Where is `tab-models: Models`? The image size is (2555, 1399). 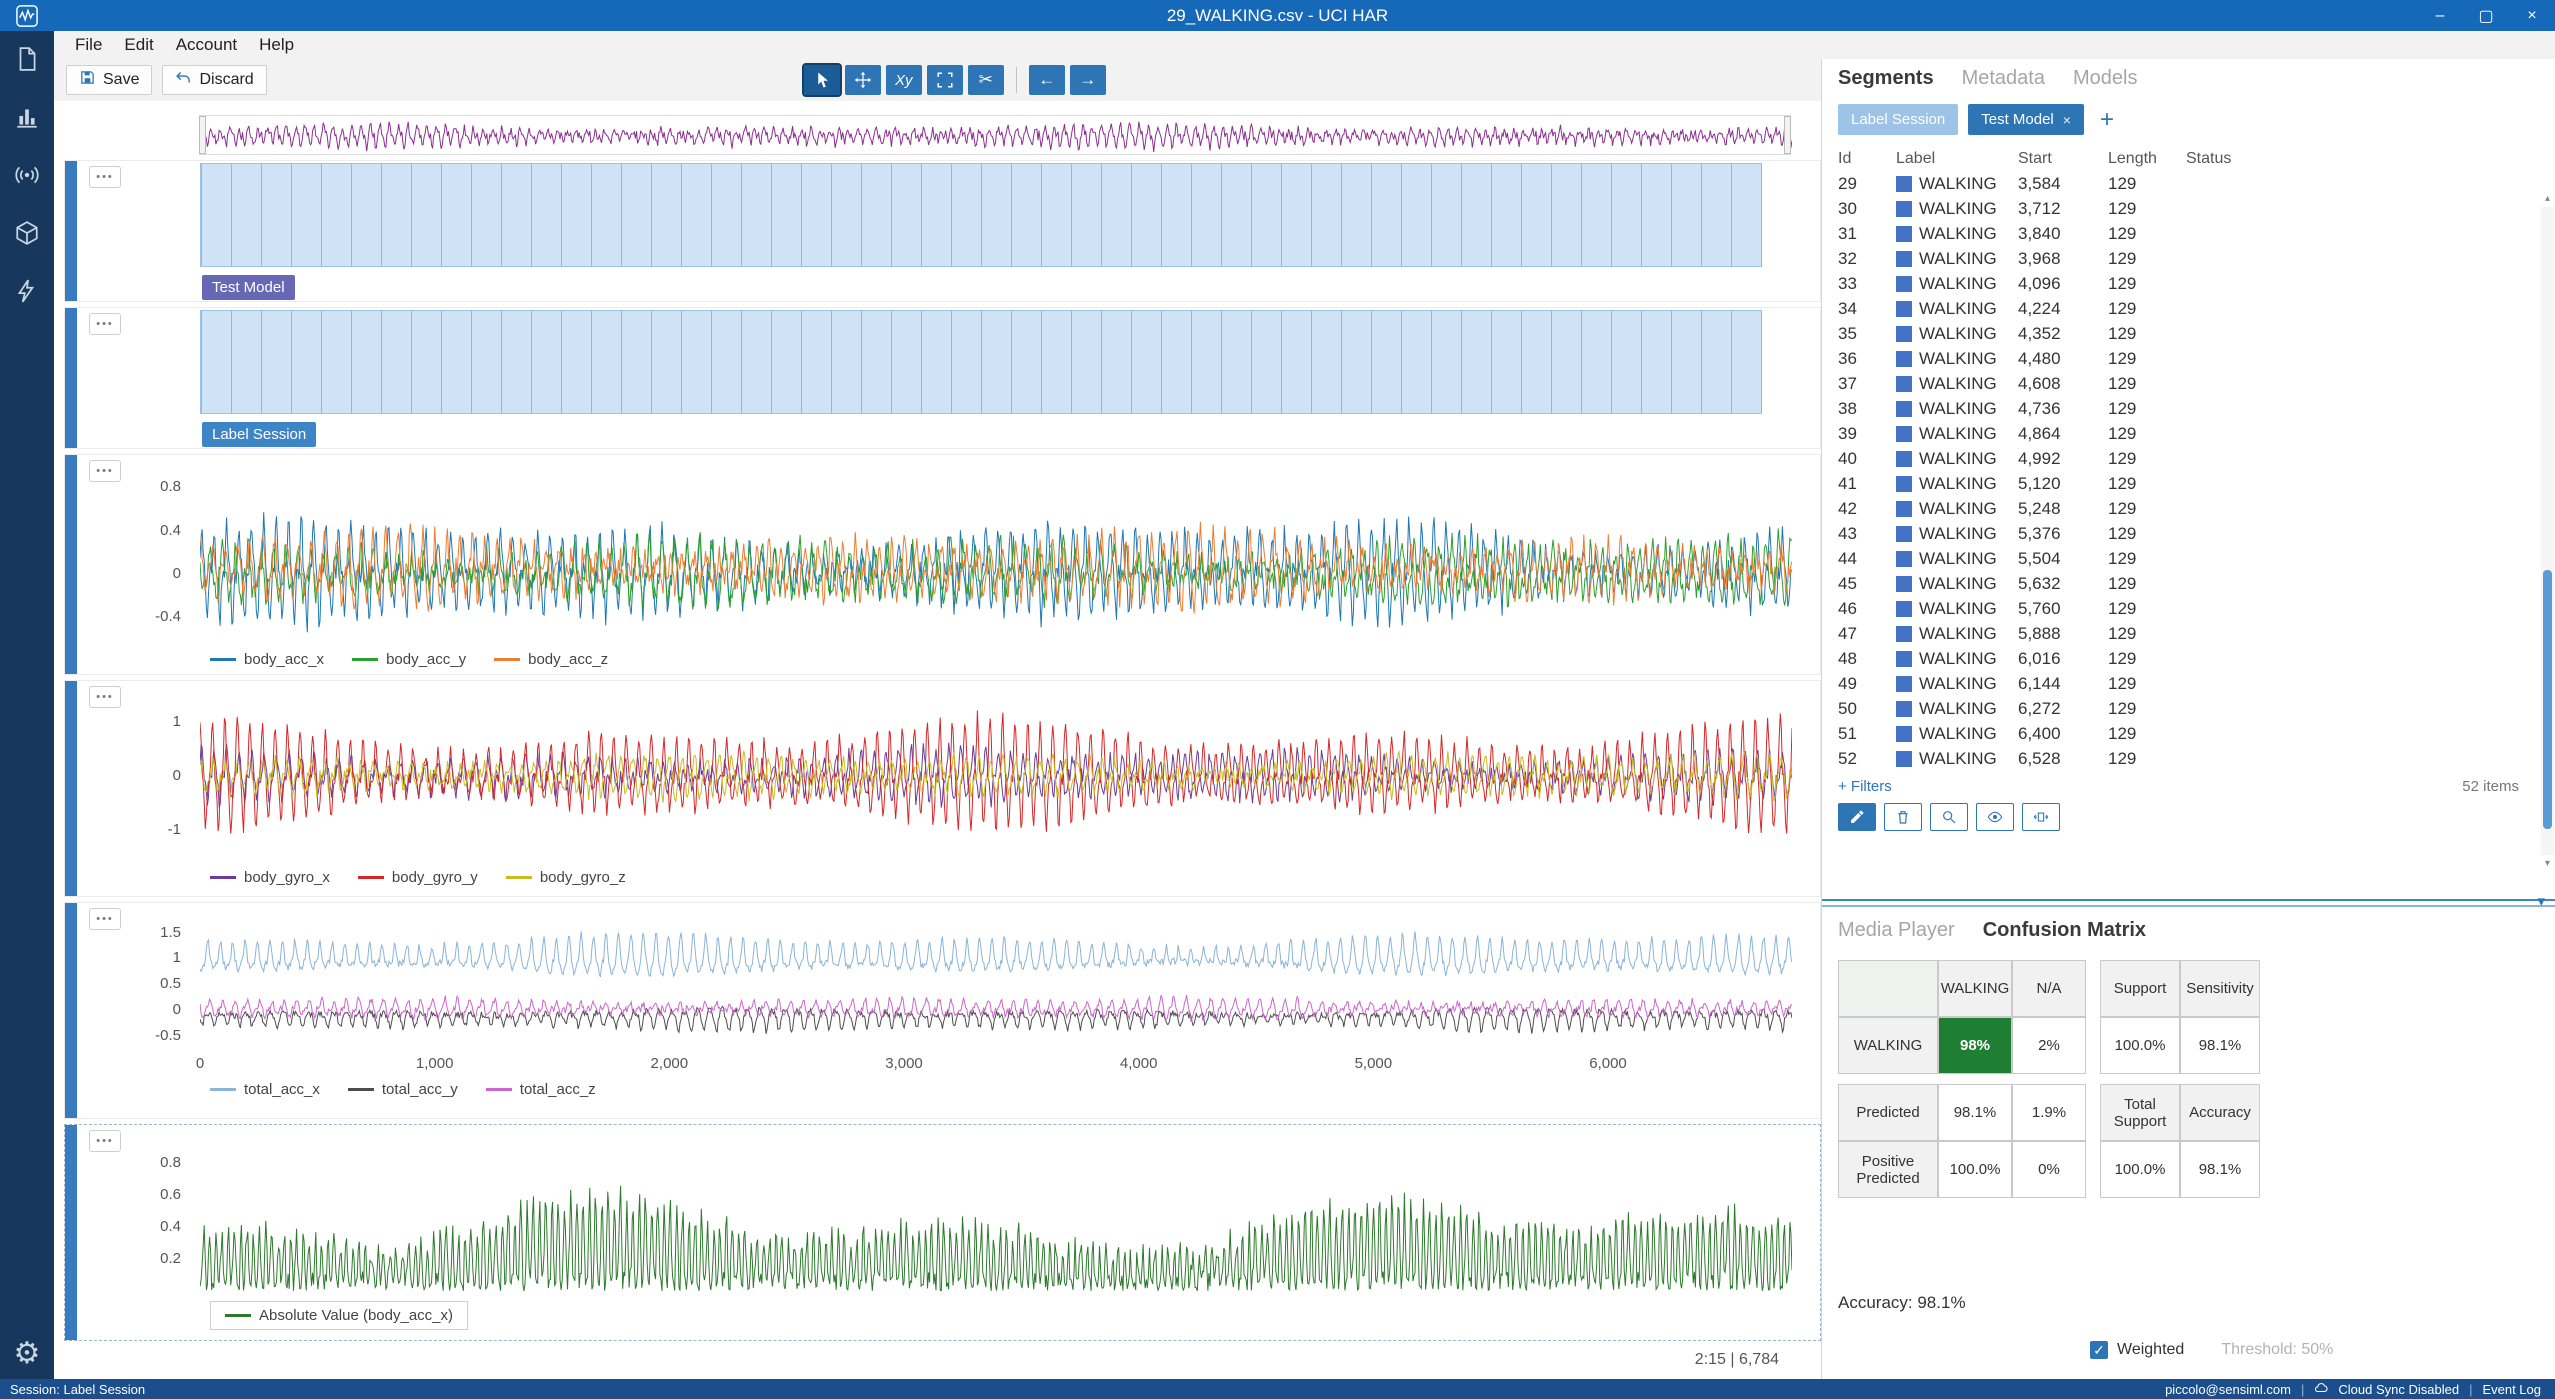 tab-models: Models is located at coordinates (2105, 78).